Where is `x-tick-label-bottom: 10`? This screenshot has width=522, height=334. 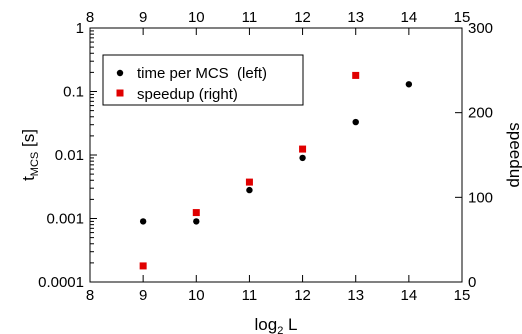
x-tick-label-bottom: 10 is located at coordinates (196, 295).